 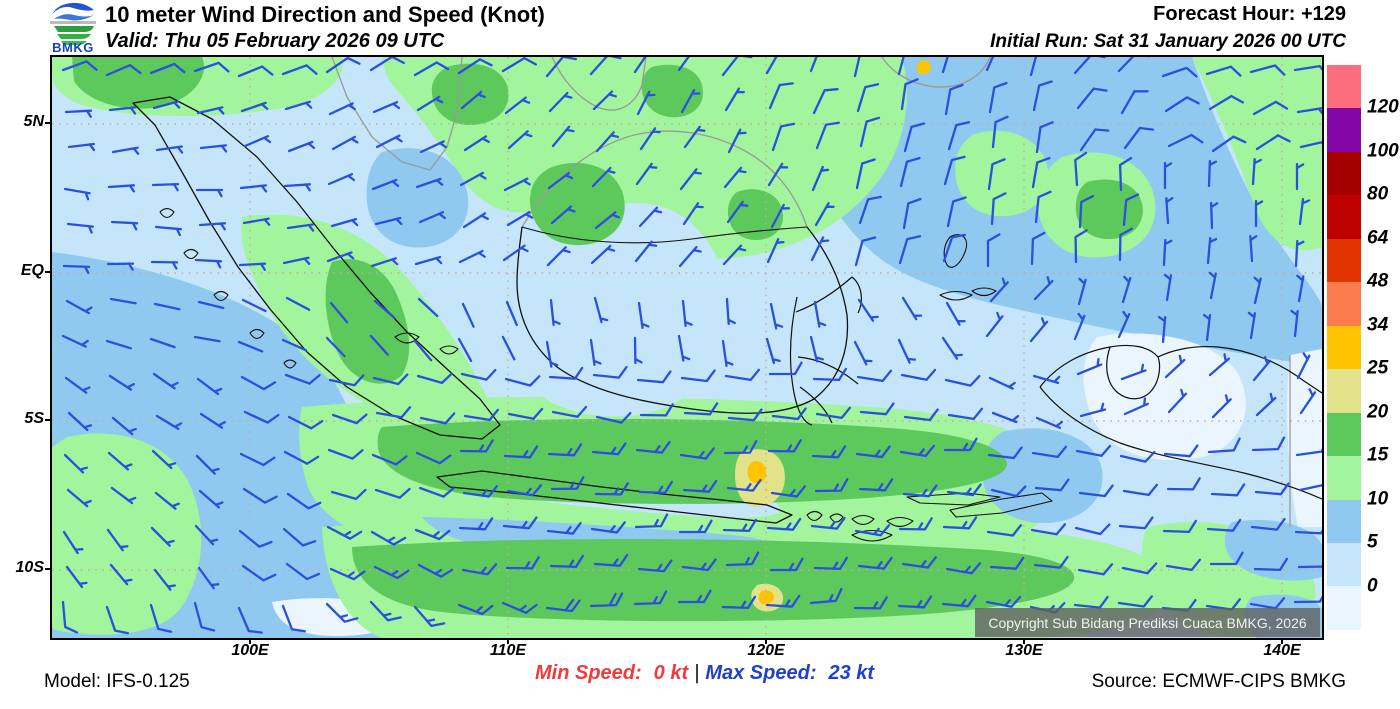 I want to click on legend-label-120: 120, so click(x=1383, y=108).